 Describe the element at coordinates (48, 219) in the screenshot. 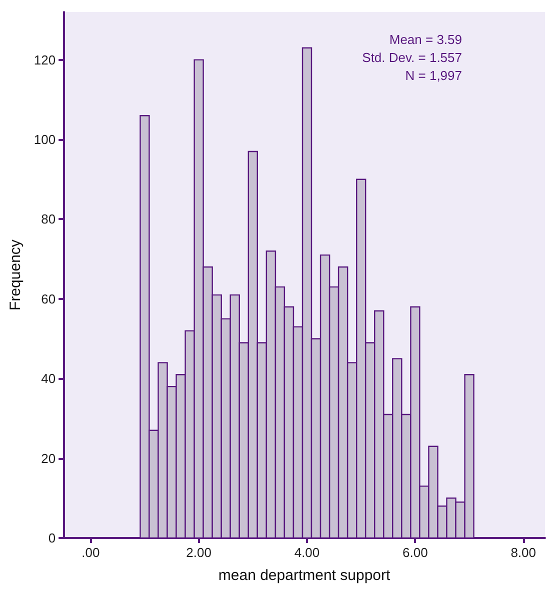

I see `y-tick-label: 80` at that location.